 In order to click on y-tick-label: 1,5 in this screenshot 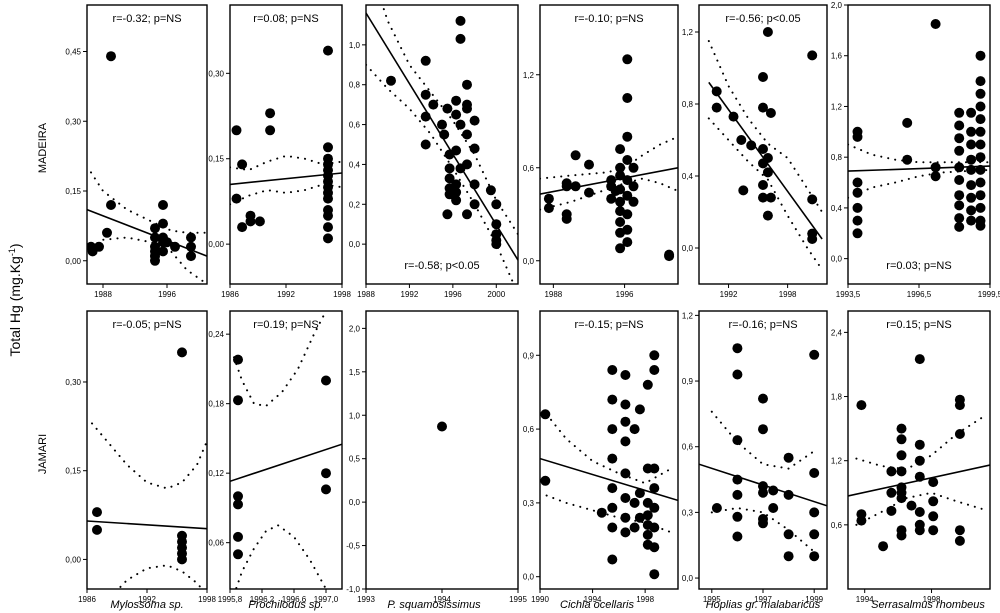, I will do `click(355, 372)`.